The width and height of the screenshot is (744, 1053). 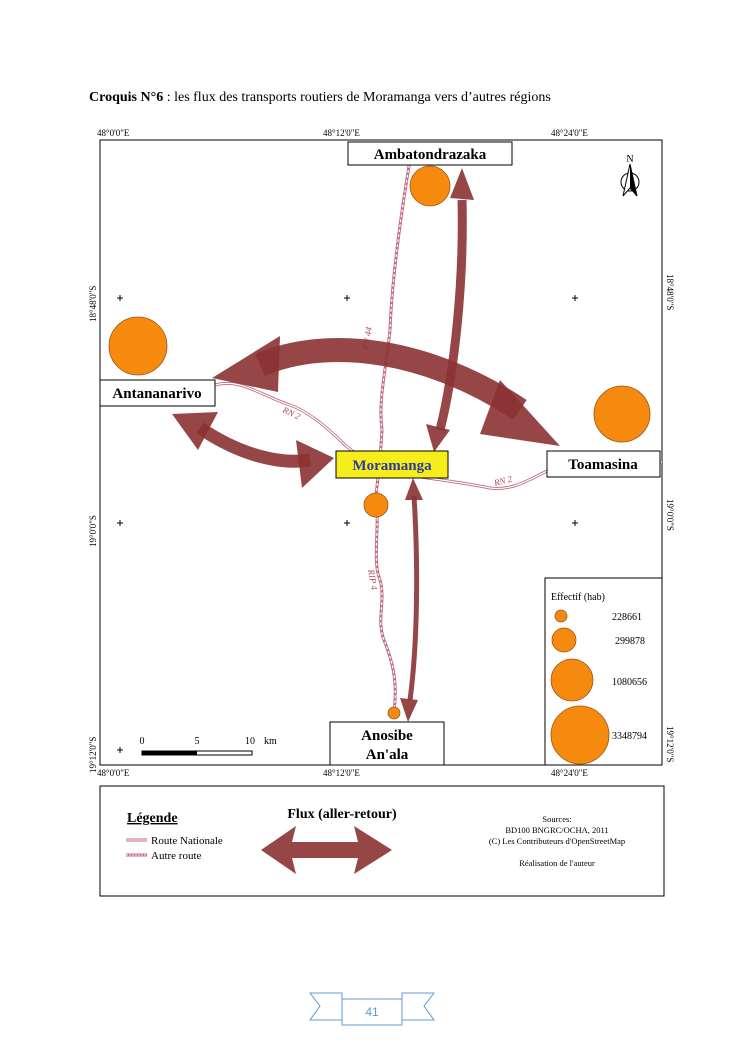 I want to click on lat-tick-right: 19°12'0"S, so click(x=670, y=744).